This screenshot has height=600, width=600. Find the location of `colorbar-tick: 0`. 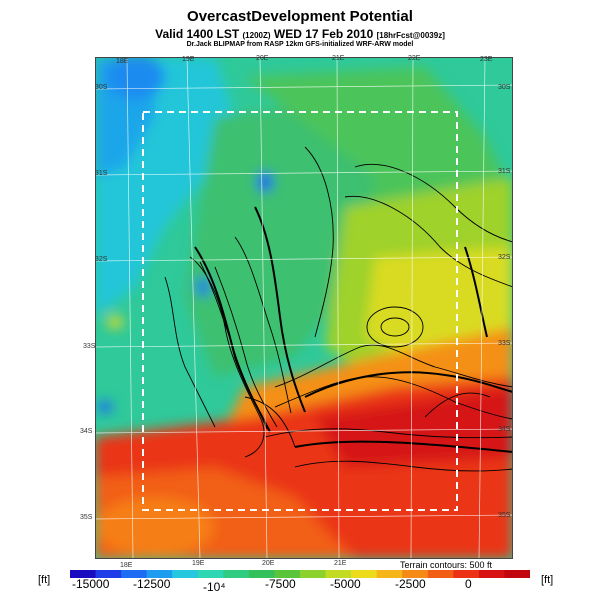

colorbar-tick: 0 is located at coordinates (468, 584).